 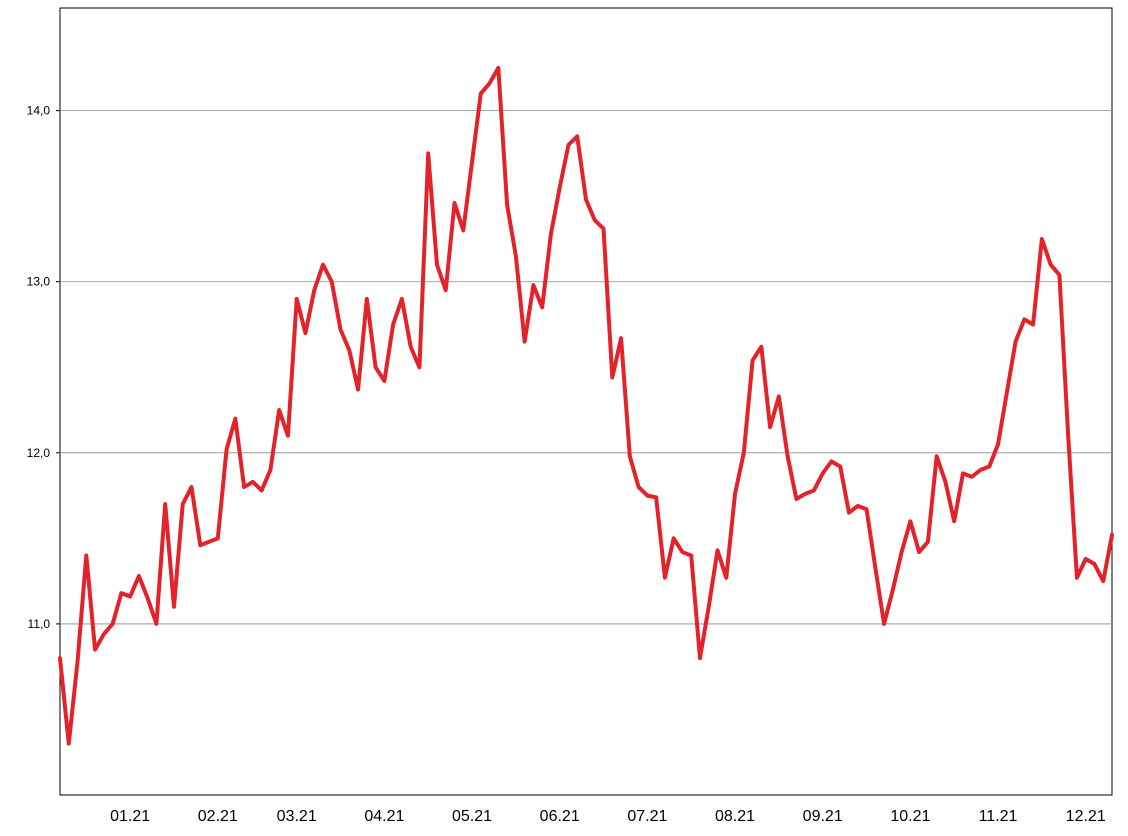 What do you see at coordinates (823, 816) in the screenshot?
I see `x-tick-label: 09.21` at bounding box center [823, 816].